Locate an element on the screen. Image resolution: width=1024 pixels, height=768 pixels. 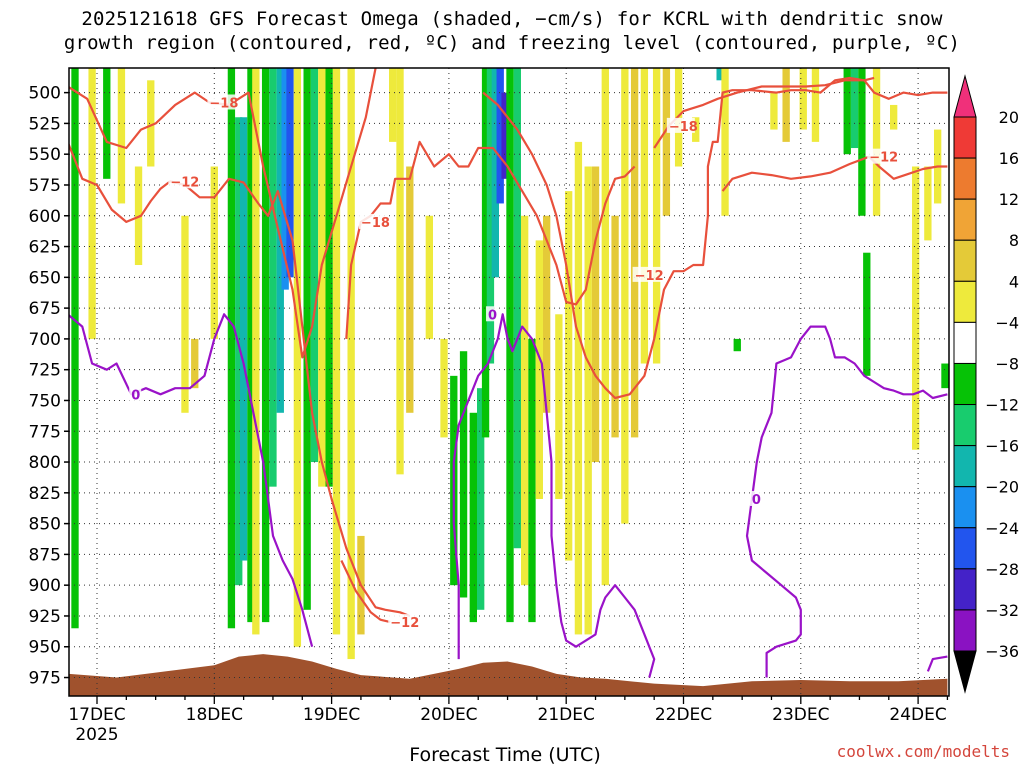
colorbar-label: −4 is located at coordinates (1007, 322).